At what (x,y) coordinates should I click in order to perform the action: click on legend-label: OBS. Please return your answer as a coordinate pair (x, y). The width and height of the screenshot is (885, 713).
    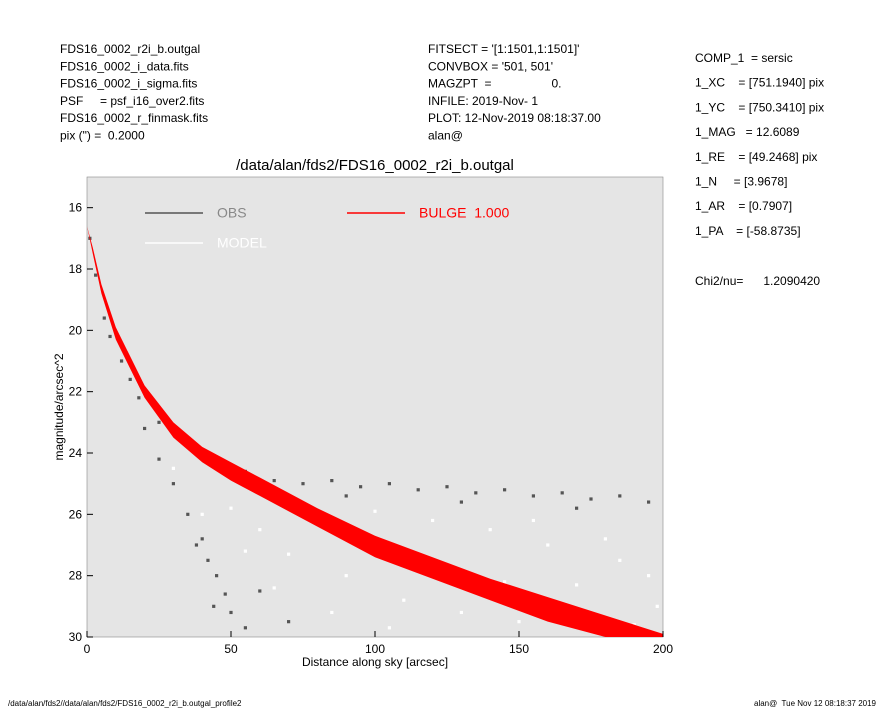
    Looking at the image, I should click on (232, 213).